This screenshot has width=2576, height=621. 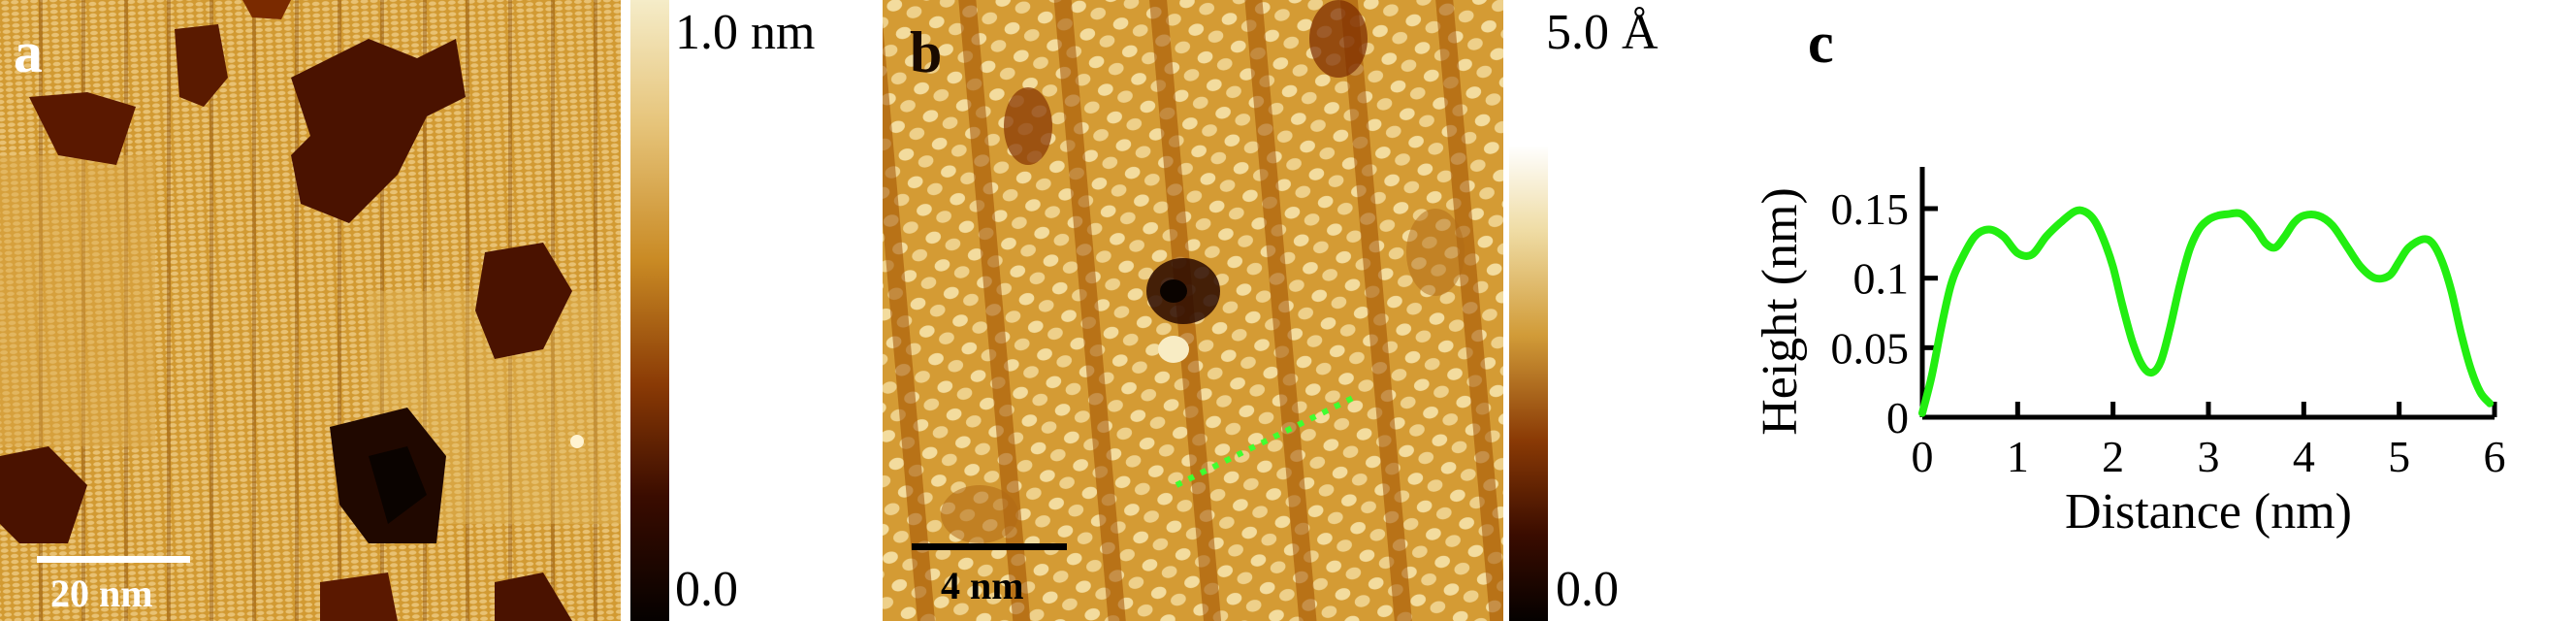 What do you see at coordinates (2018, 456) in the screenshot?
I see `x-tick-label: 1` at bounding box center [2018, 456].